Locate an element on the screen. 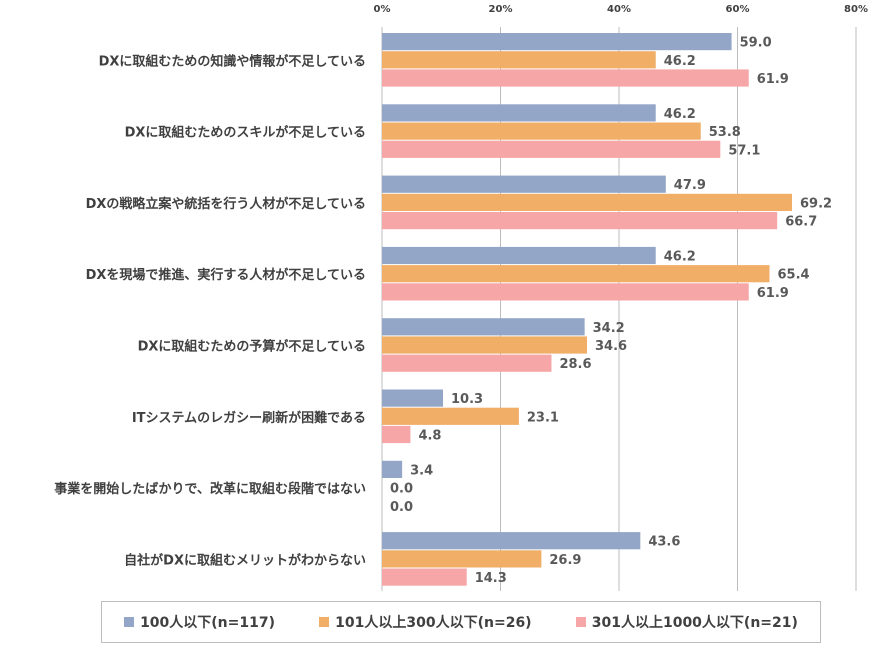 This screenshot has height=655, width=870. data-label: 66.7 is located at coordinates (801, 222).